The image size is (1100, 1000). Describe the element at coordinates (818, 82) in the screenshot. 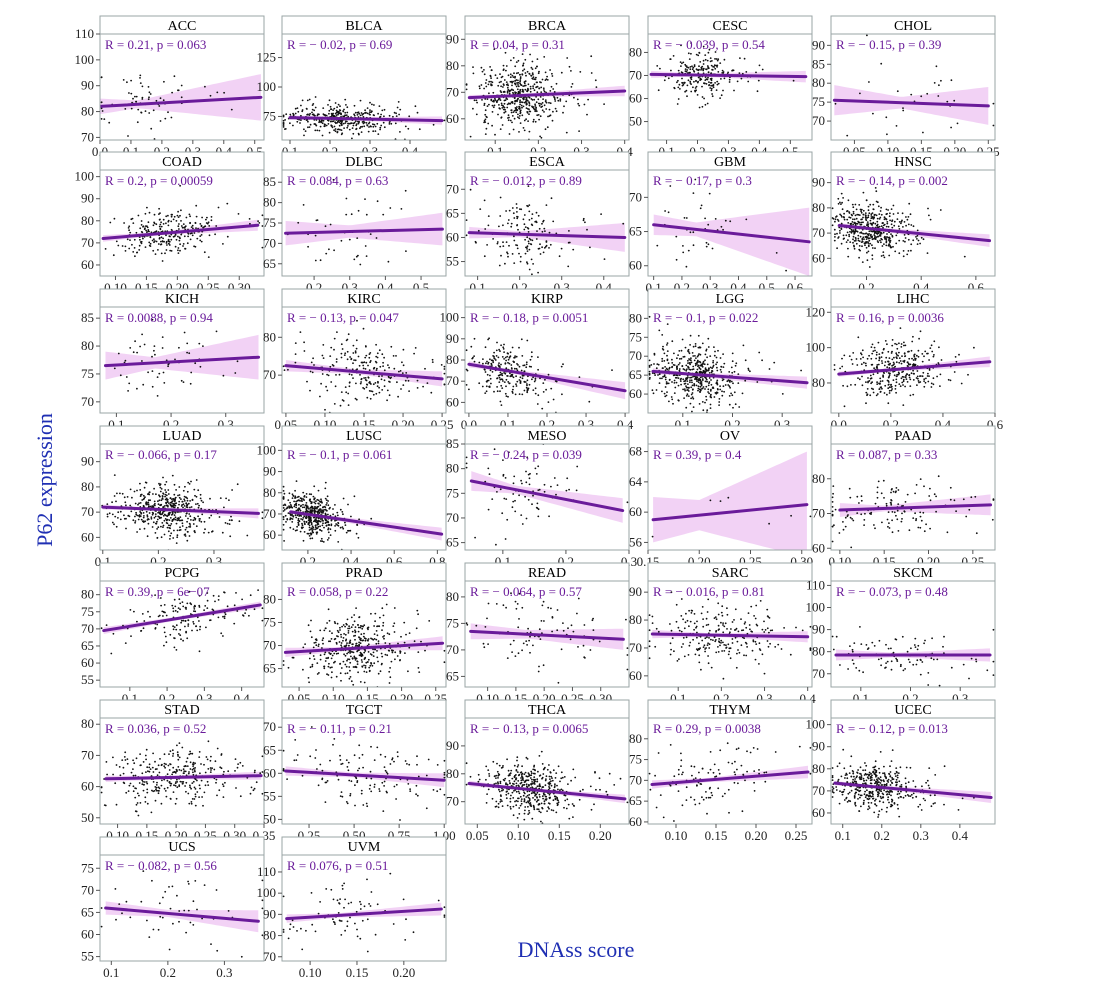

I see `y-tick-label: 80` at that location.